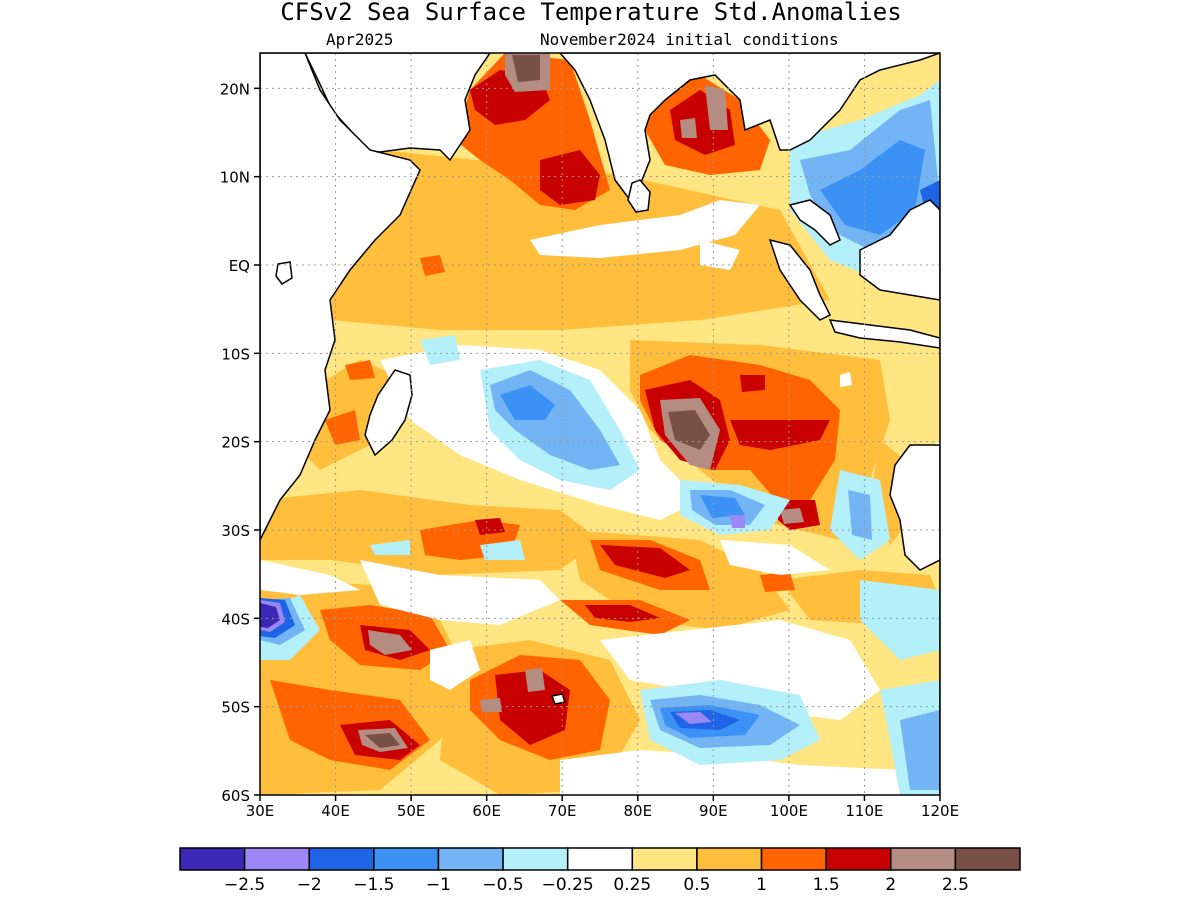 The image size is (1200, 900). What do you see at coordinates (373, 885) in the screenshot?
I see `colorbar-label: −1.5` at bounding box center [373, 885].